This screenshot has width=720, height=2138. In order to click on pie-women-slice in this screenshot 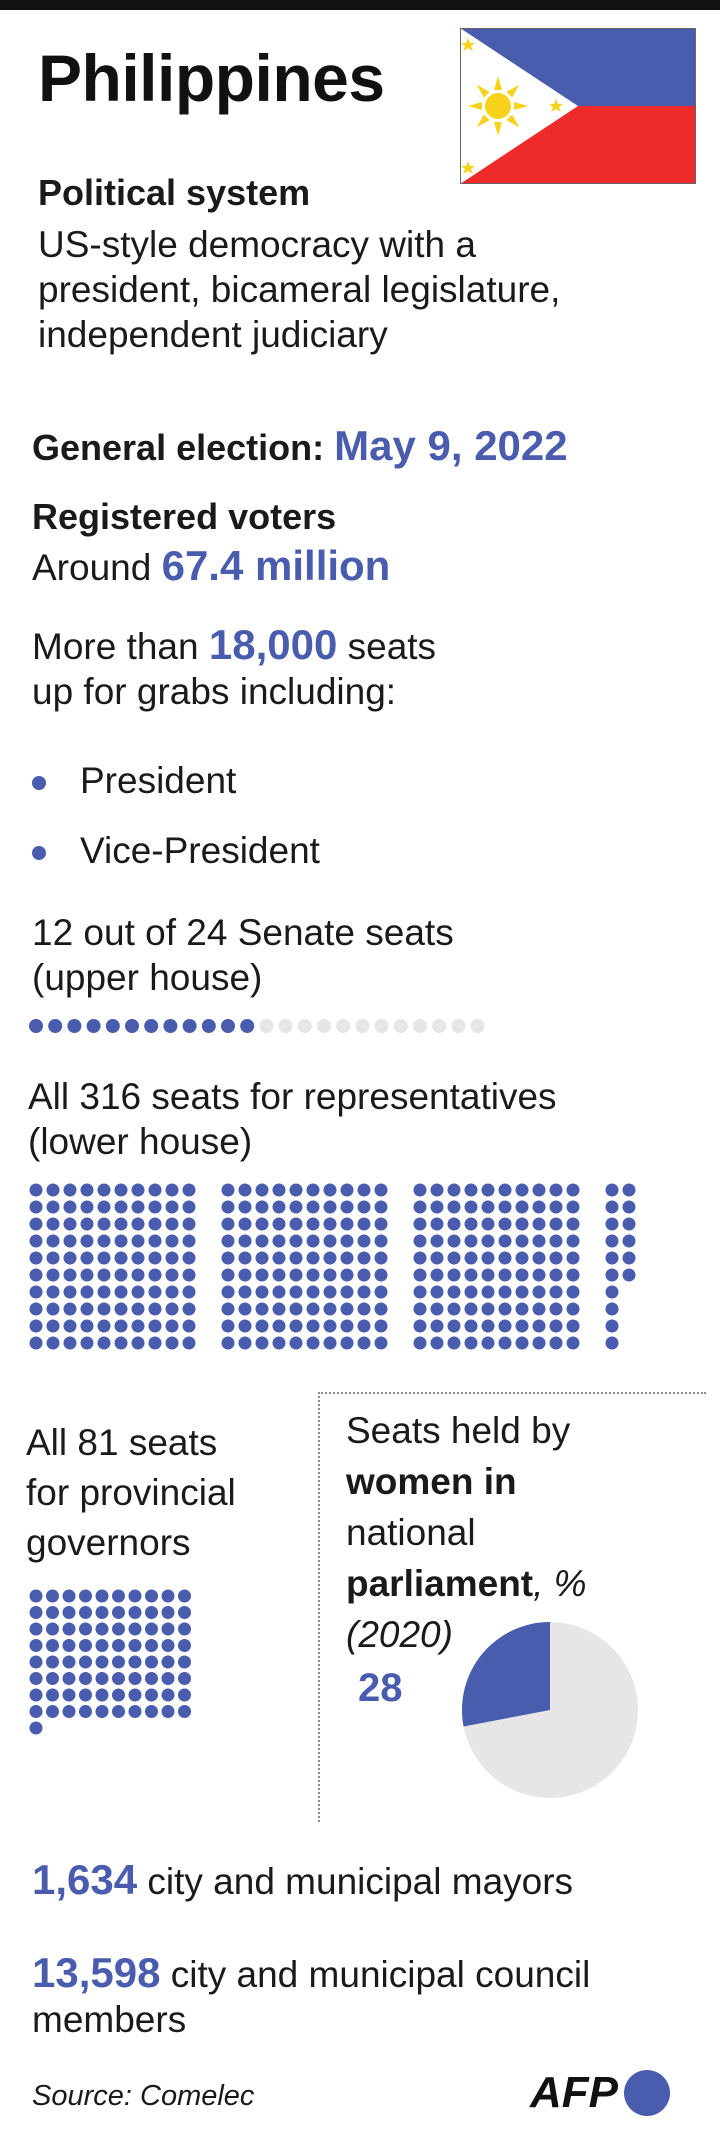, I will do `click(506, 1674)`.